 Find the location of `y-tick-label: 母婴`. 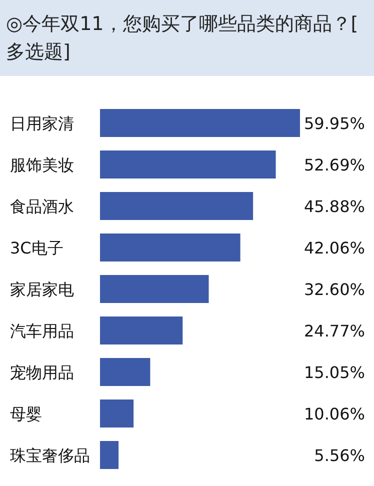

y-tick-label: 母婴 is located at coordinates (26, 414).